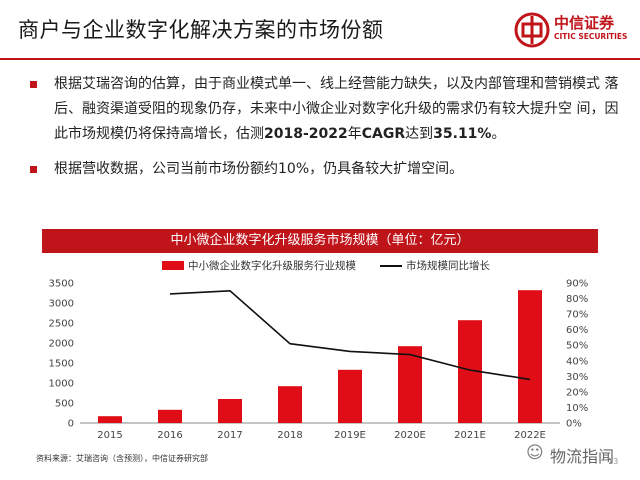 Image resolution: width=640 pixels, height=480 pixels. Describe the element at coordinates (350, 335) in the screenshot. I see `growth-line` at that location.